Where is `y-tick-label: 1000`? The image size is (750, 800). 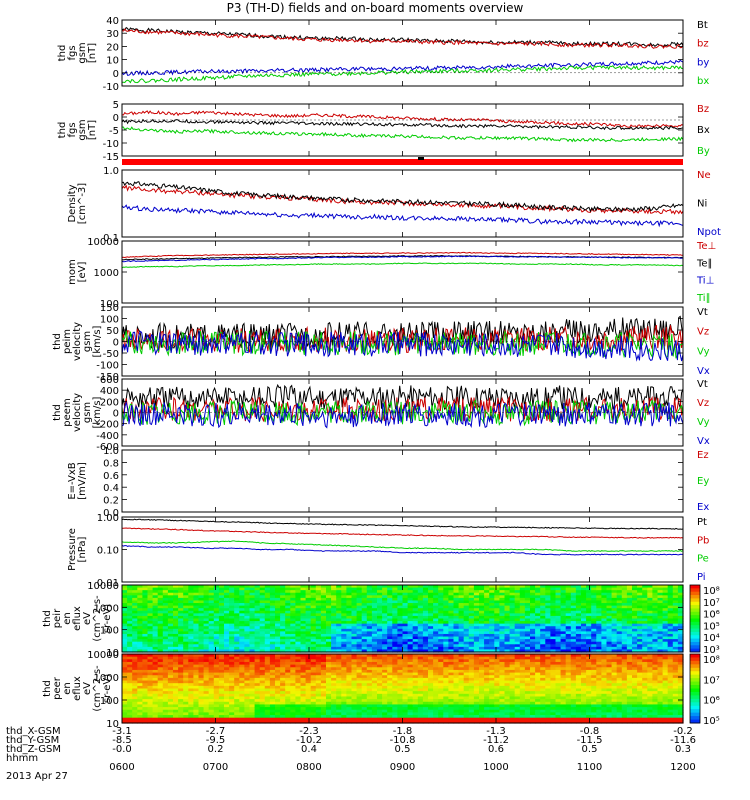
y-tick-label: 1000 is located at coordinates (106, 608).